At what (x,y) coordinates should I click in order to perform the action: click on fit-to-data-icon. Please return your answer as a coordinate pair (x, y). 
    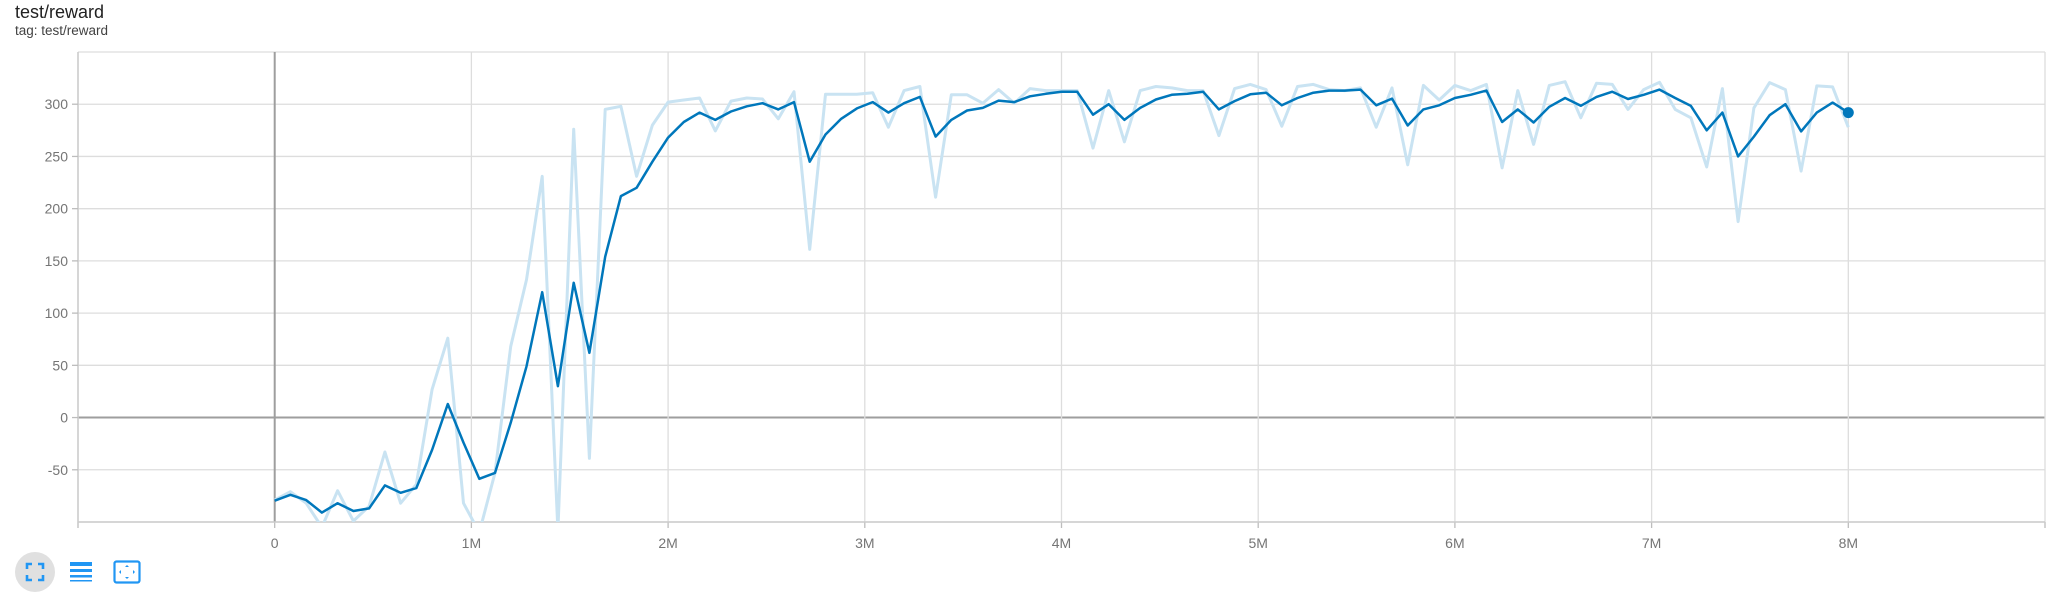
    Looking at the image, I should click on (35, 572).